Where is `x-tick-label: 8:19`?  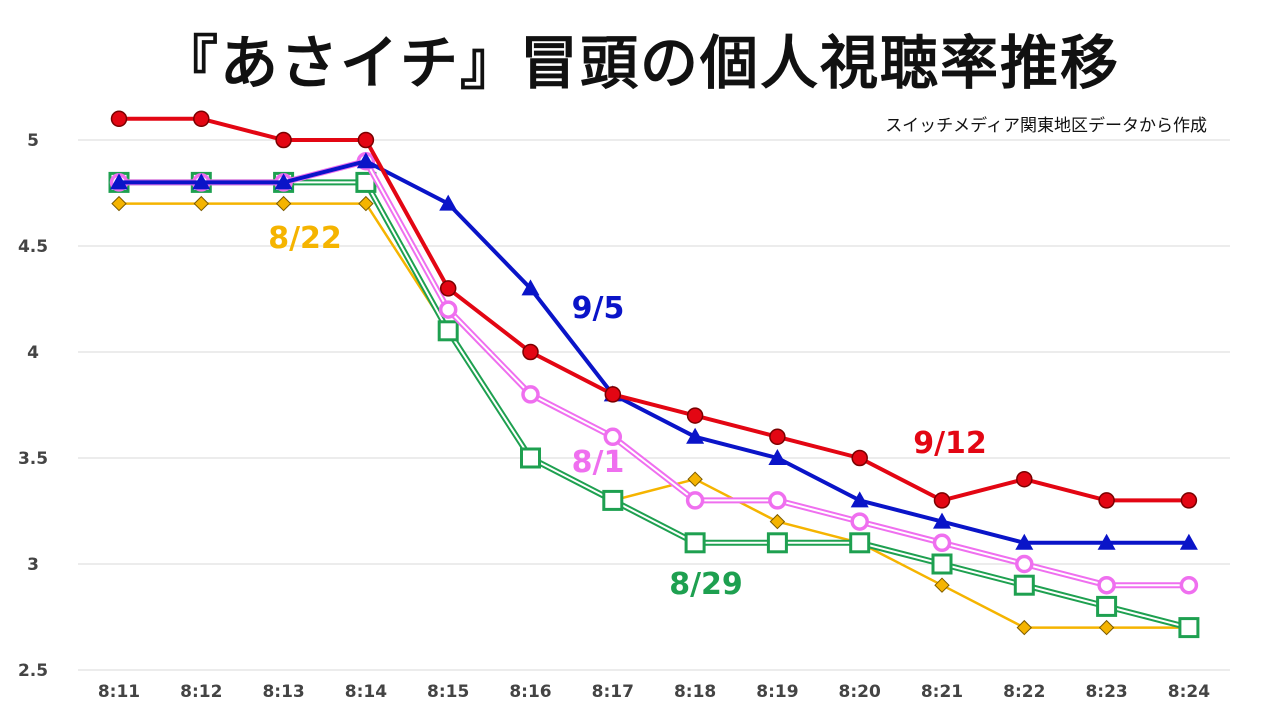
x-tick-label: 8:19 is located at coordinates (777, 692).